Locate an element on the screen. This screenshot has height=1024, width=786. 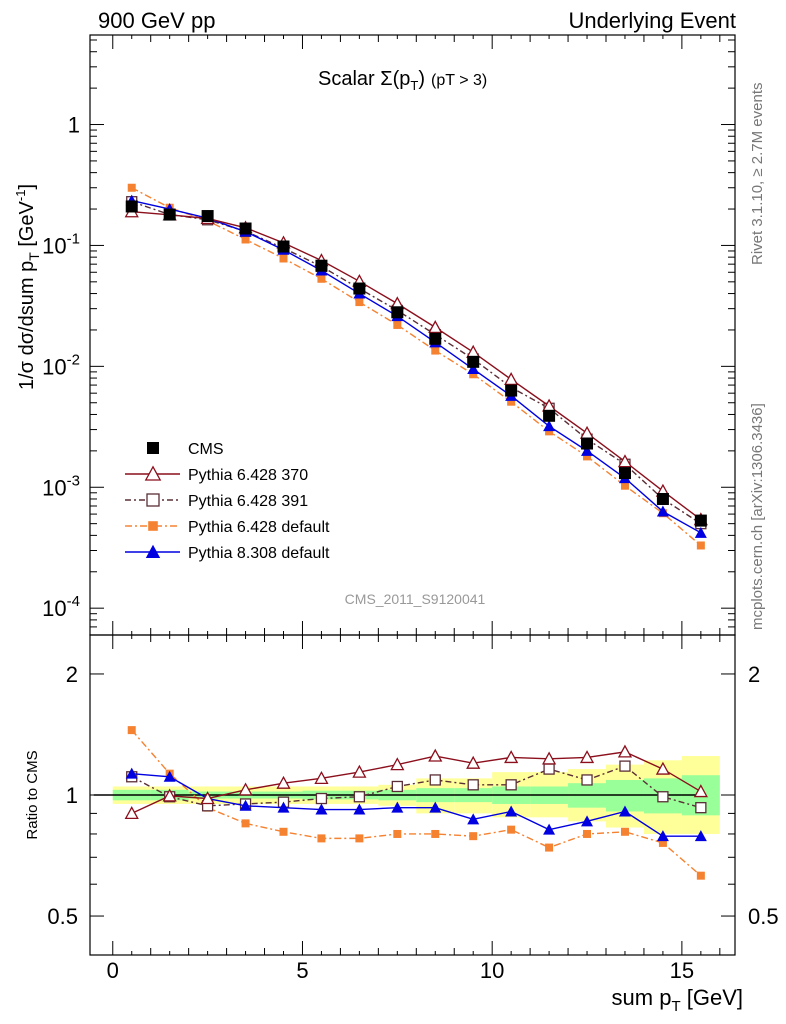
legend-label-p370: Pythia 6.428 370 is located at coordinates (248, 475).